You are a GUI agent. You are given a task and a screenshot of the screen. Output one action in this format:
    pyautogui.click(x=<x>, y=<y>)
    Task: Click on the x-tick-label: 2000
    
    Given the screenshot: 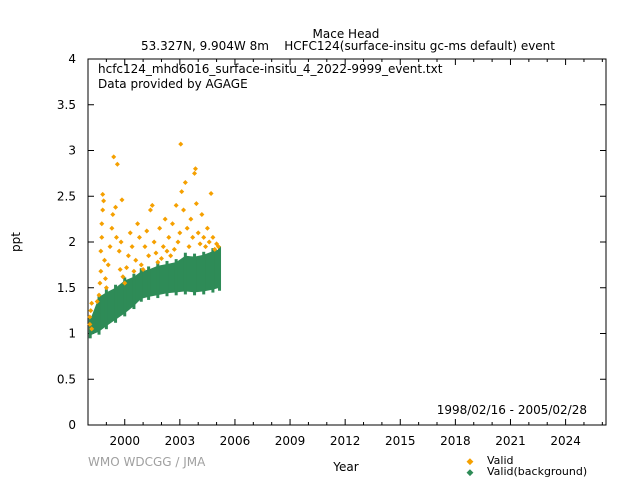 What is the action you would take?
    pyautogui.click(x=124, y=441)
    